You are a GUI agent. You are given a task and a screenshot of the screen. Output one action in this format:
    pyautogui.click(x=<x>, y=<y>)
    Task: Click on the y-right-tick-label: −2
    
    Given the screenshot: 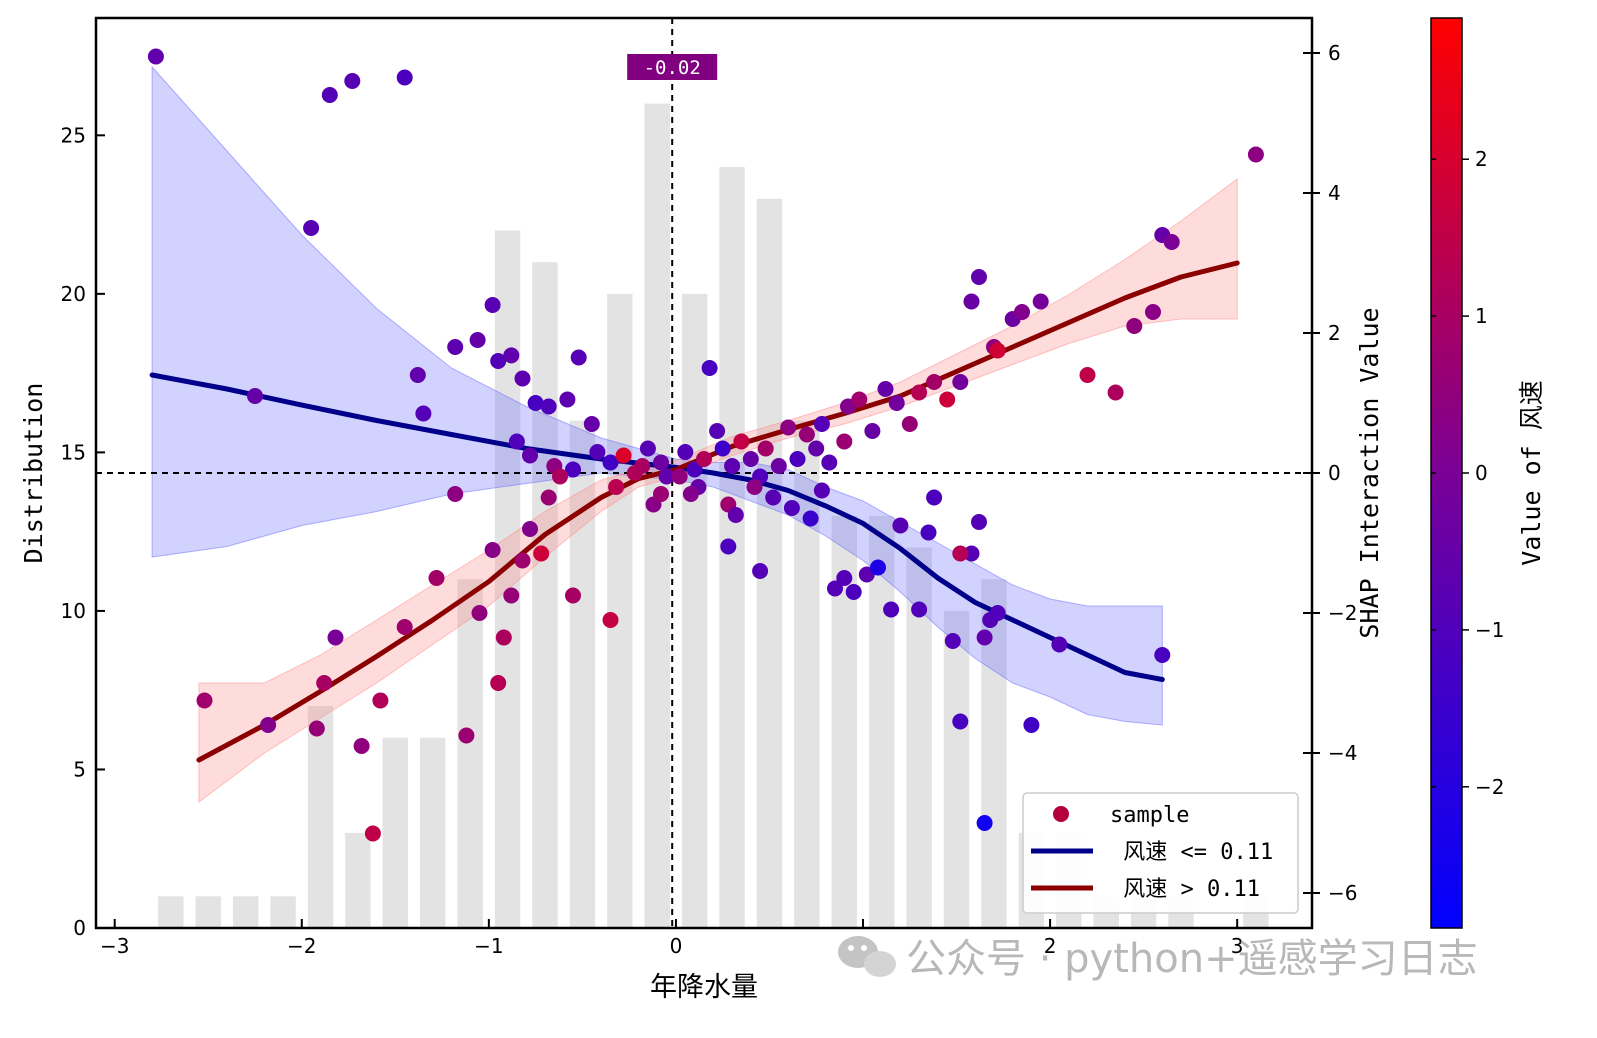 What is the action you would take?
    pyautogui.click(x=1342, y=613)
    